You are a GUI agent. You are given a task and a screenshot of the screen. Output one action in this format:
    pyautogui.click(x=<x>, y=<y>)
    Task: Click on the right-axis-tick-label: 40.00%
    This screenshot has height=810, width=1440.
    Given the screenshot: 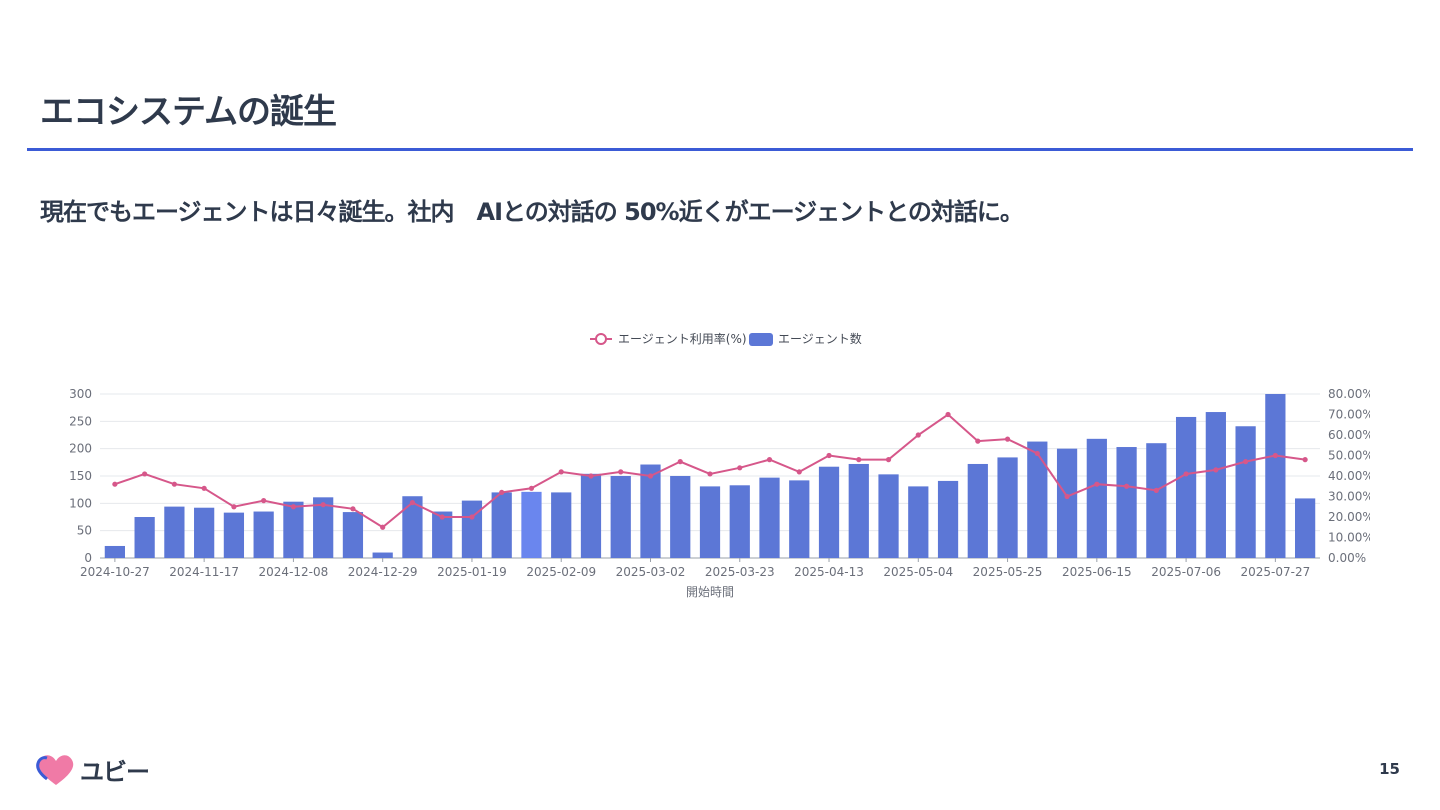 What is the action you would take?
    pyautogui.click(x=1349, y=476)
    